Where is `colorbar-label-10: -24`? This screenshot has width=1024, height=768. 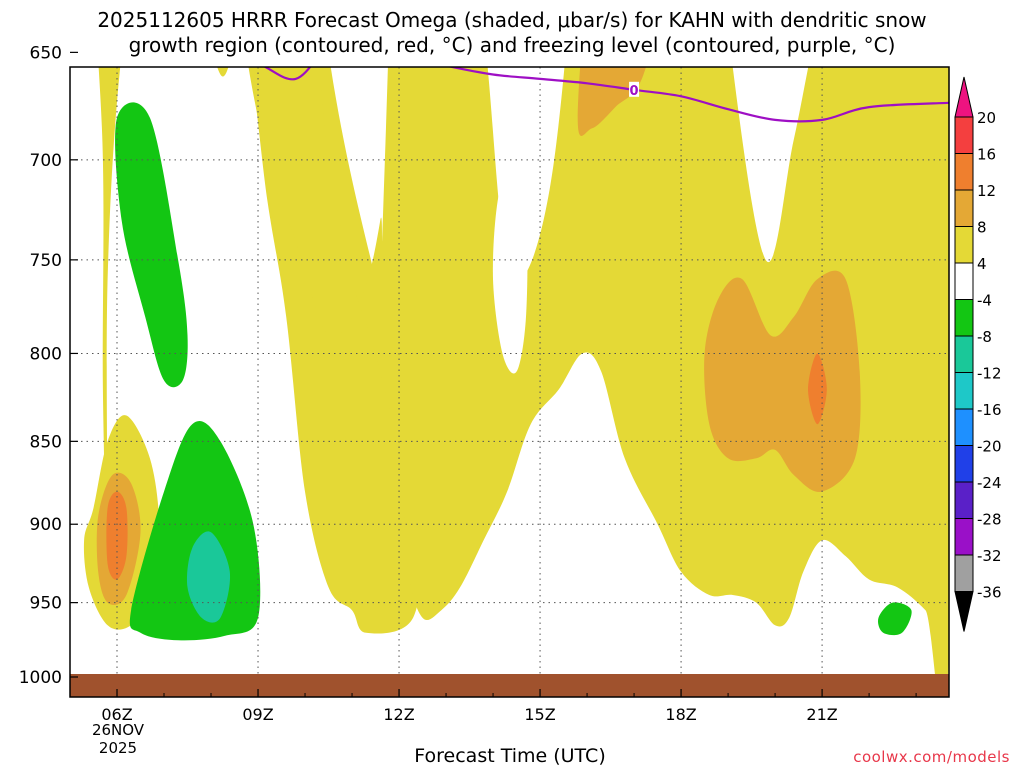
colorbar-label-10: -24 is located at coordinates (989, 483).